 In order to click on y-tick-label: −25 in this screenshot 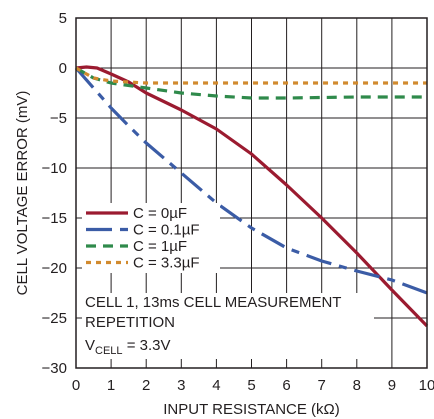, I will do `click(54, 318)`.